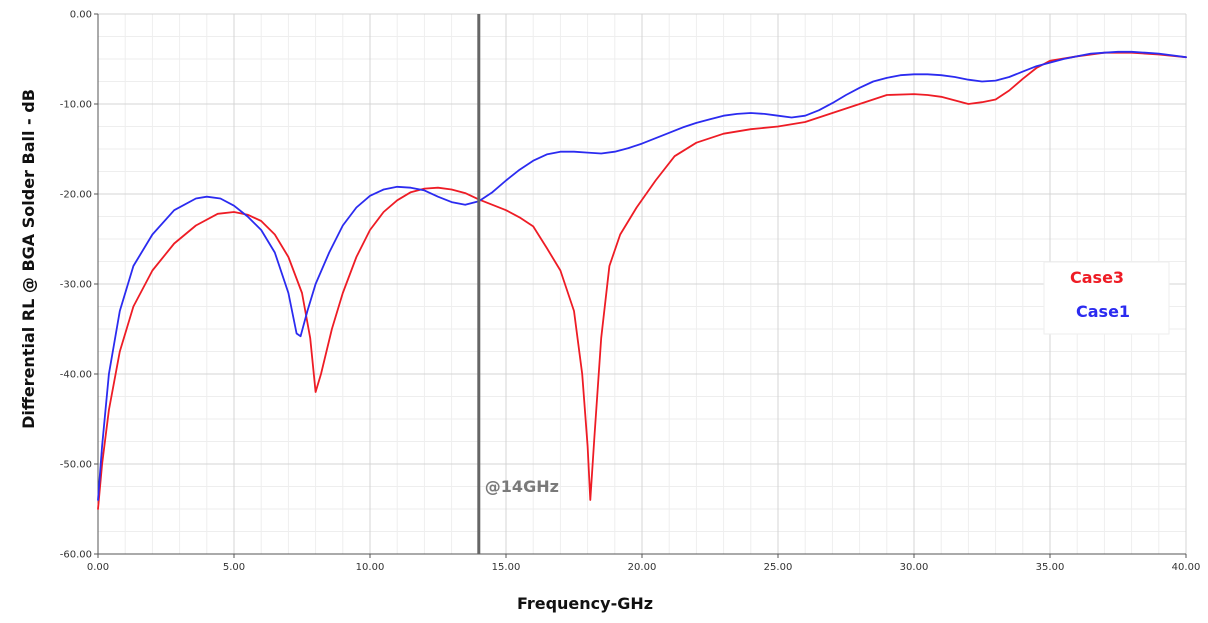 The height and width of the screenshot is (623, 1208). What do you see at coordinates (98, 567) in the screenshot?
I see `x-tick-label: 0.00` at bounding box center [98, 567].